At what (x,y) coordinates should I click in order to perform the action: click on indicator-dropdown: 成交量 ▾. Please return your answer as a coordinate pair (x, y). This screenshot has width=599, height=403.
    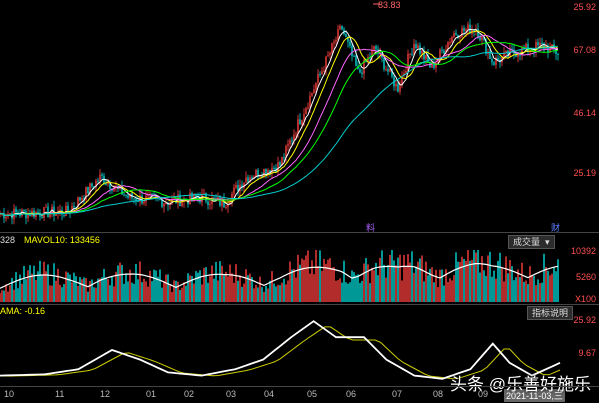
    Looking at the image, I should click on (531, 242).